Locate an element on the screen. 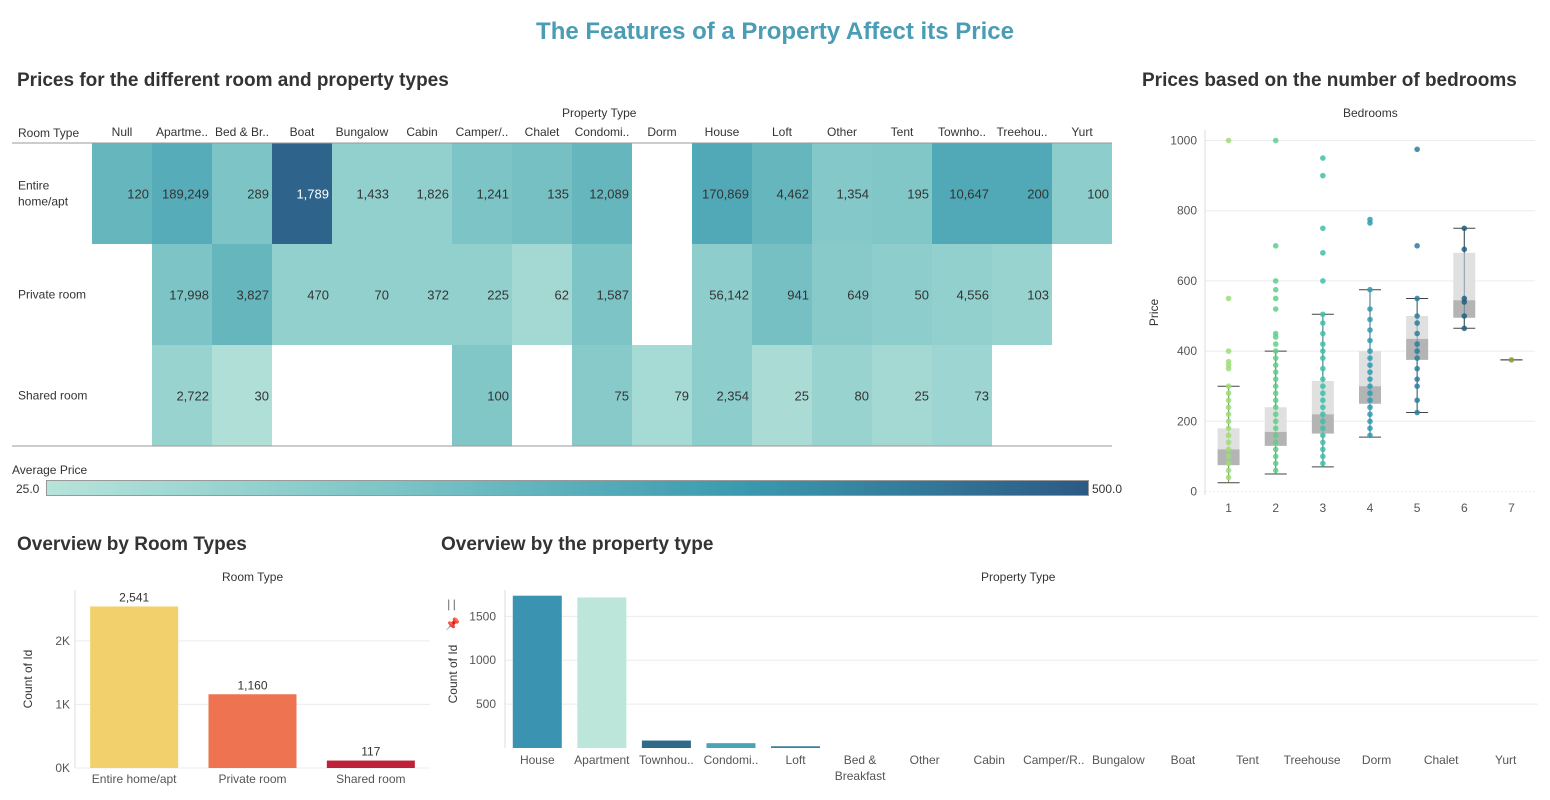  x-tick-label: 2 is located at coordinates (1275, 508).